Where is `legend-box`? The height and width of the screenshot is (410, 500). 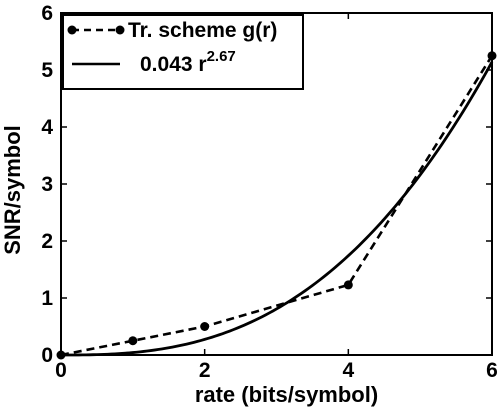
legend-box is located at coordinates (183, 52).